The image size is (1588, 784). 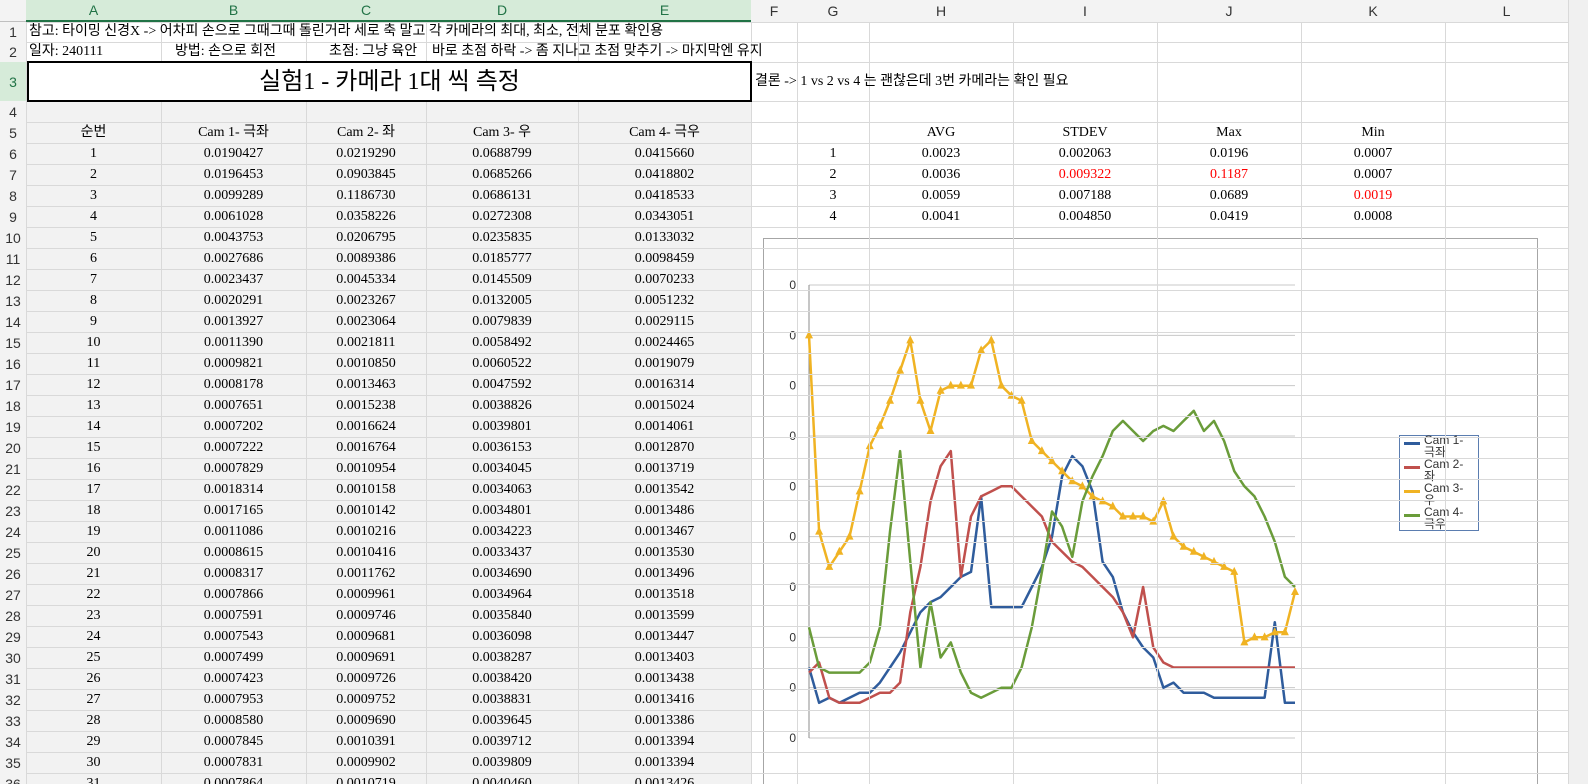 What do you see at coordinates (13, 384) in the screenshot?
I see `row-header: 17` at bounding box center [13, 384].